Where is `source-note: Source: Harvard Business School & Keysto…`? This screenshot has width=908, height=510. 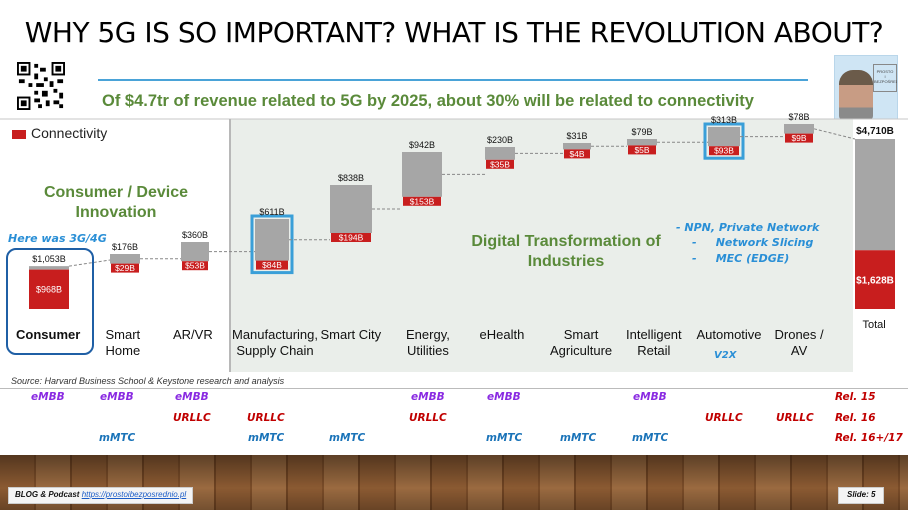
source-note: Source: Harvard Business School & Keysto… is located at coordinates (148, 381).